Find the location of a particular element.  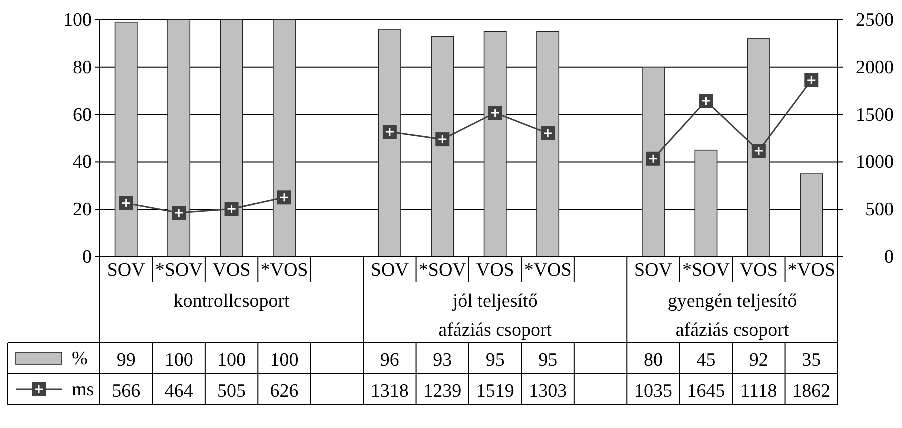

y2-tick-label: 2000 is located at coordinates (875, 67).